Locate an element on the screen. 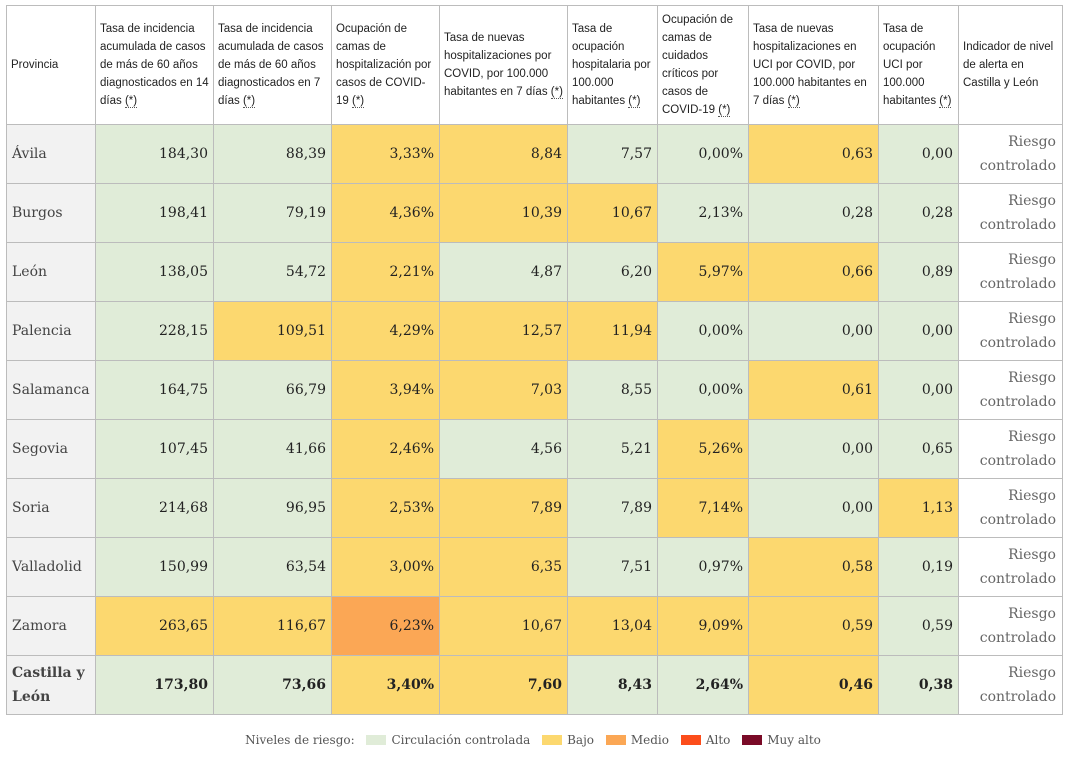 The height and width of the screenshot is (757, 1066). value-cell: 0,46 is located at coordinates (813, 685).